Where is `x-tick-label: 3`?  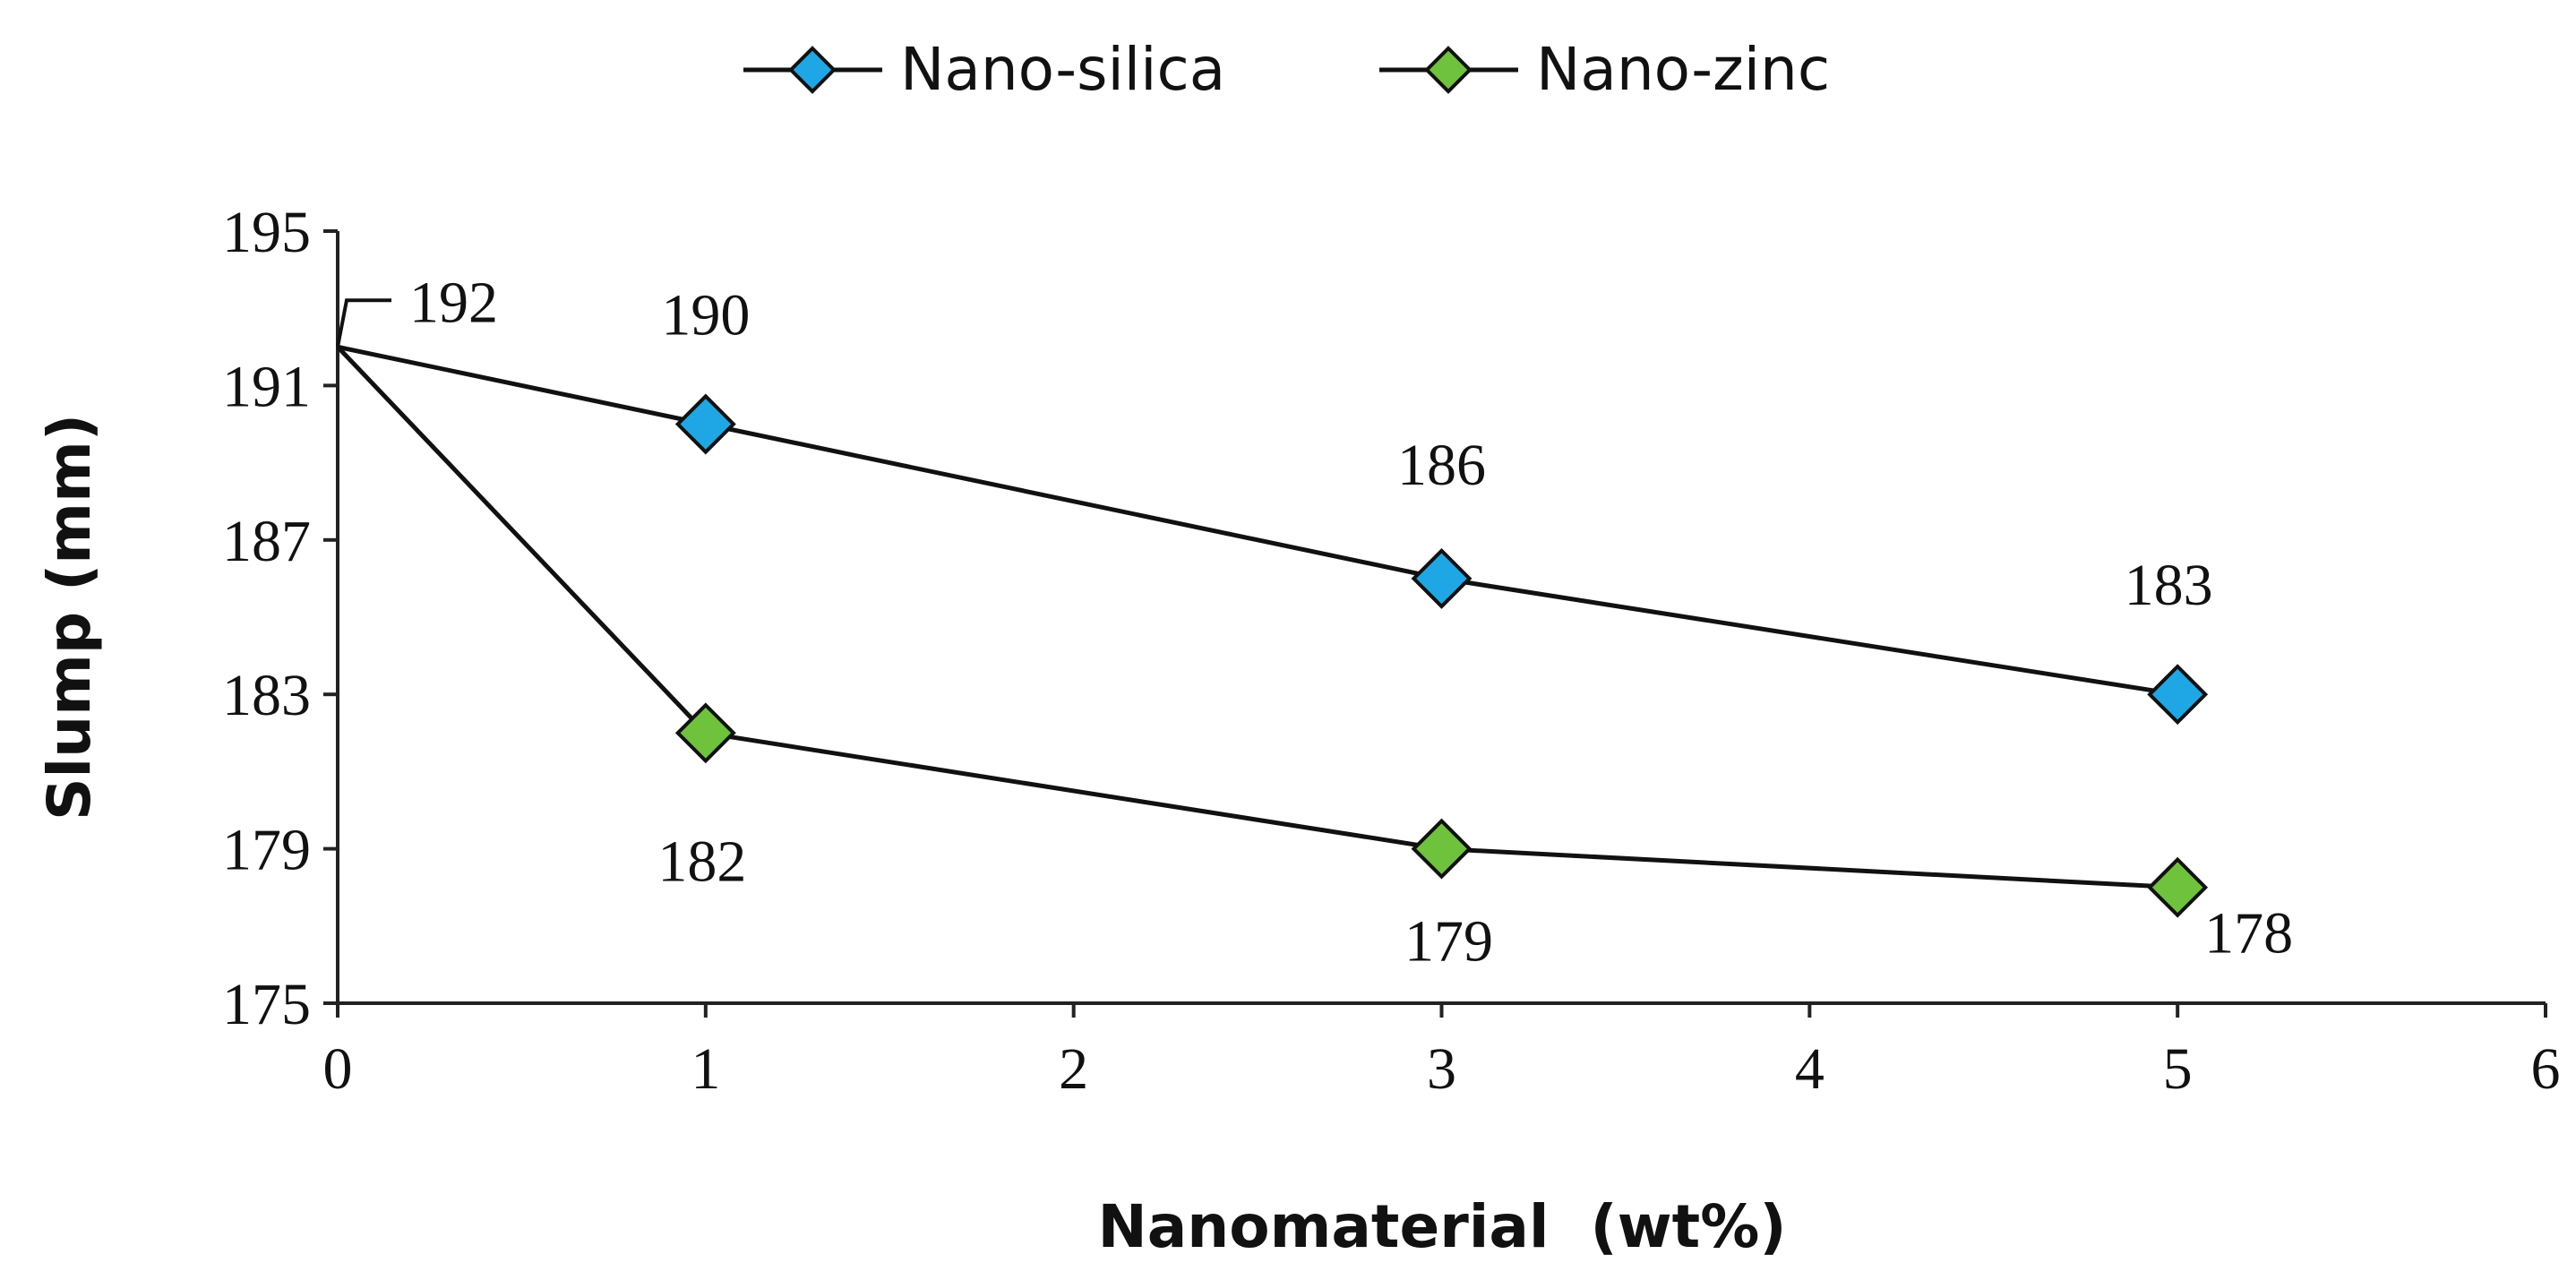
x-tick-label: 3 is located at coordinates (1441, 1069).